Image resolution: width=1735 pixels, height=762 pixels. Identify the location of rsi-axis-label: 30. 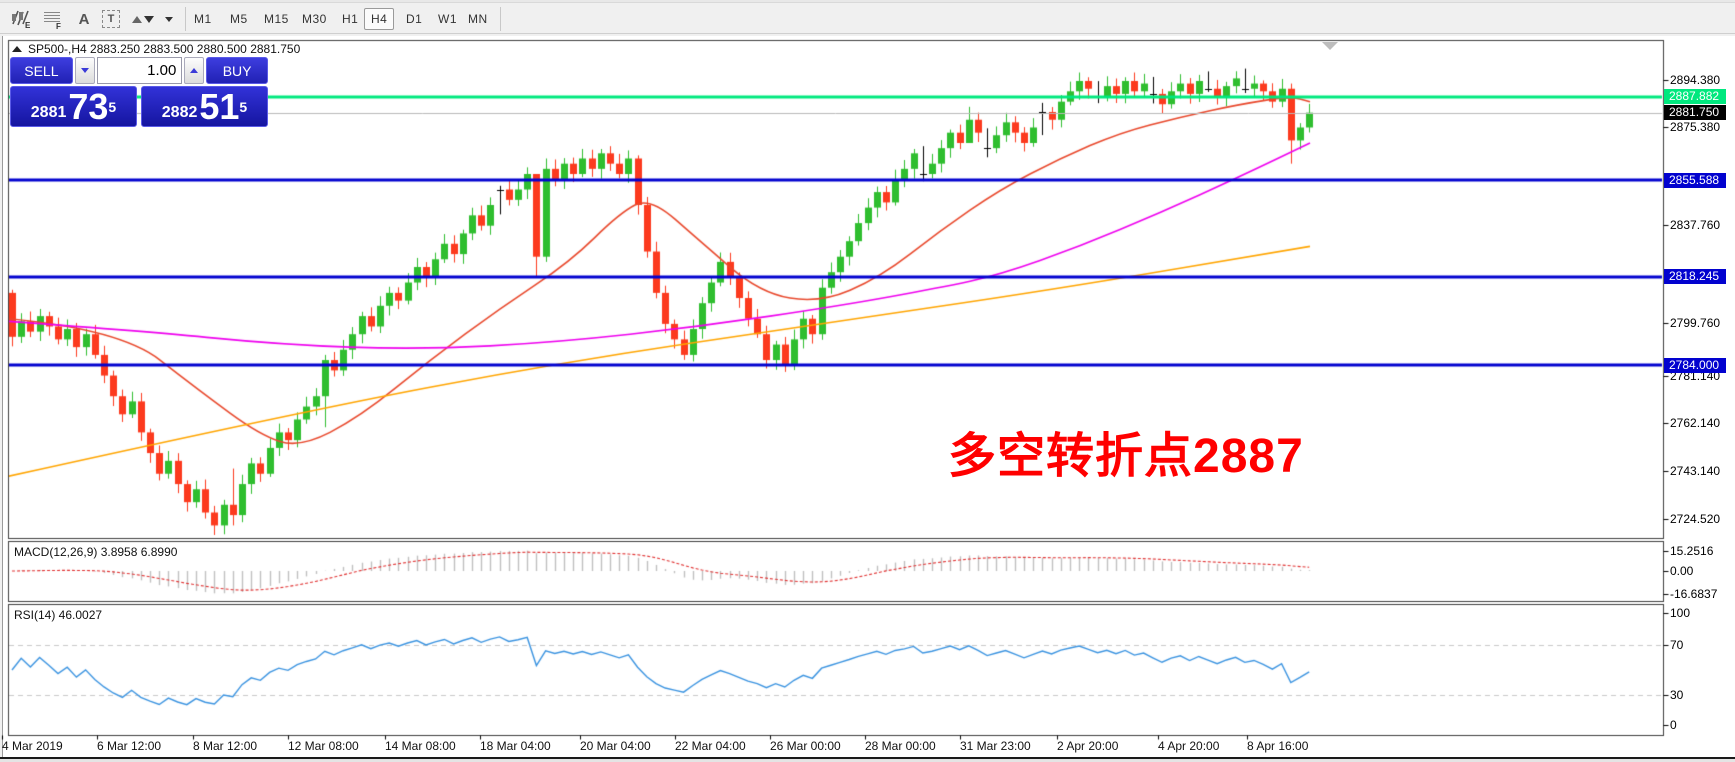
(1677, 695).